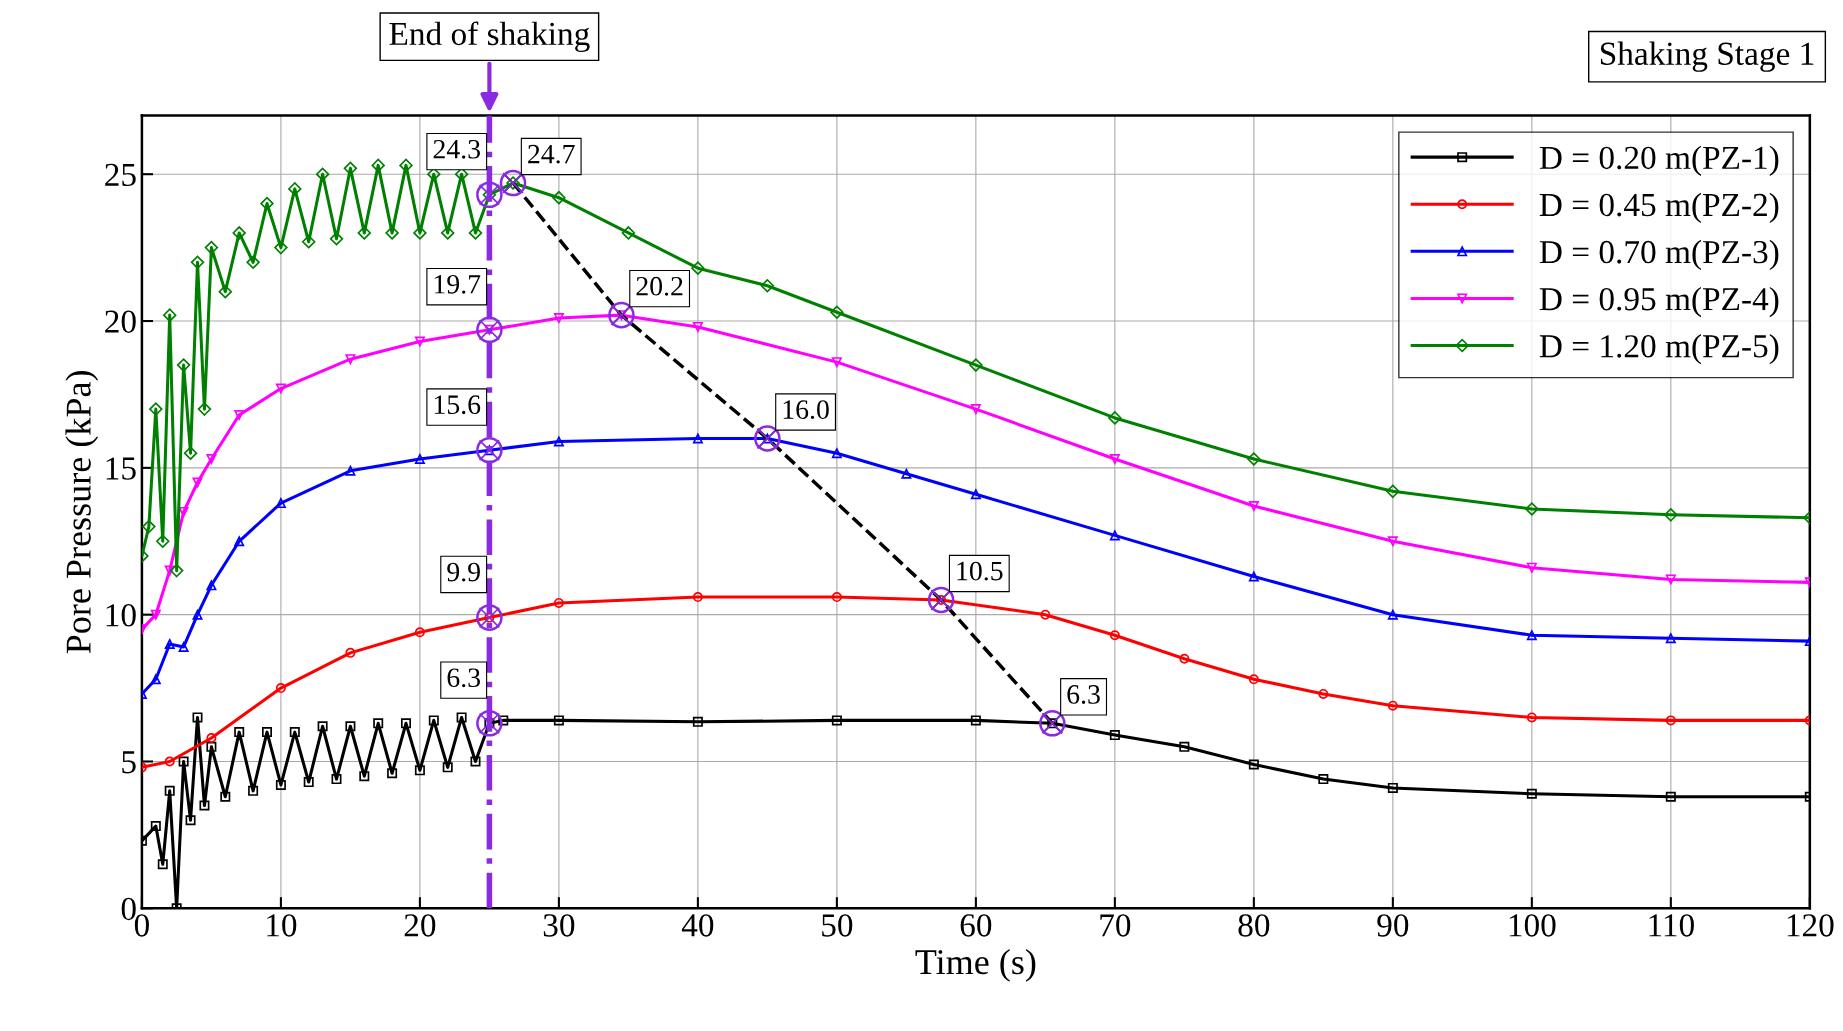  Describe the element at coordinates (82, 512) in the screenshot. I see `y-axis-title: Pore Pressure (kPa)` at that location.